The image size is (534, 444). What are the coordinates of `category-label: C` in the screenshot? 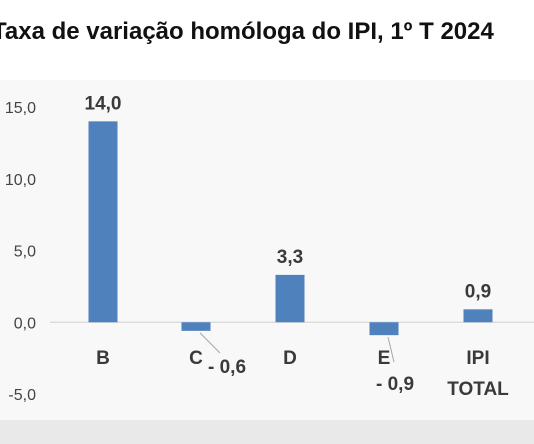 It's located at (196, 358).